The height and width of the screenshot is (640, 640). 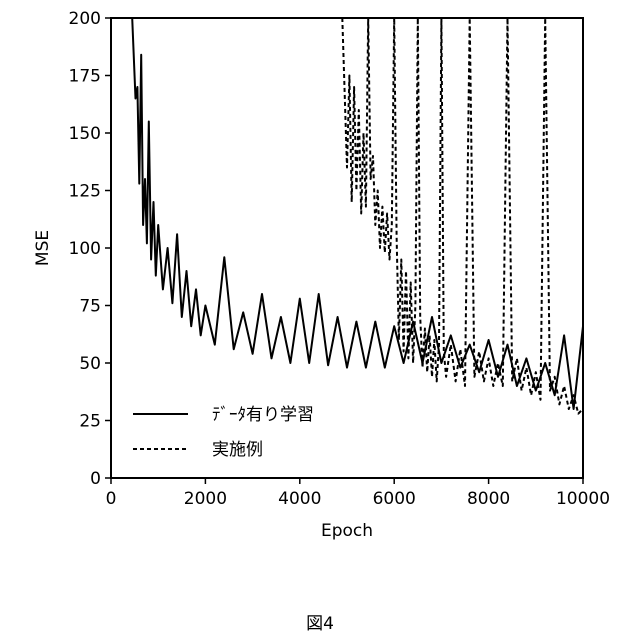 What do you see at coordinates (205, 499) in the screenshot?
I see `x-tick-label: 2000` at bounding box center [205, 499].